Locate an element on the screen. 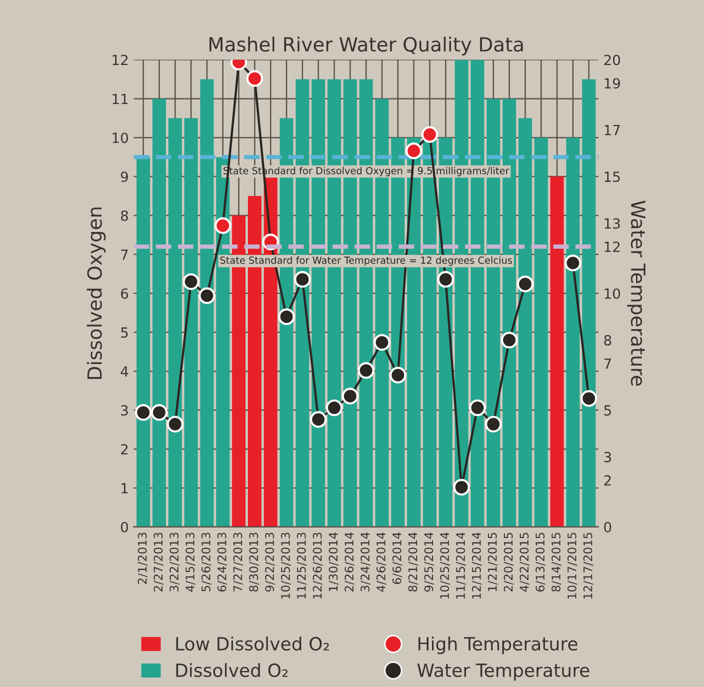 Image resolution: width=704 pixels, height=687 pixels. y-tick-label: 5 is located at coordinates (124, 332).